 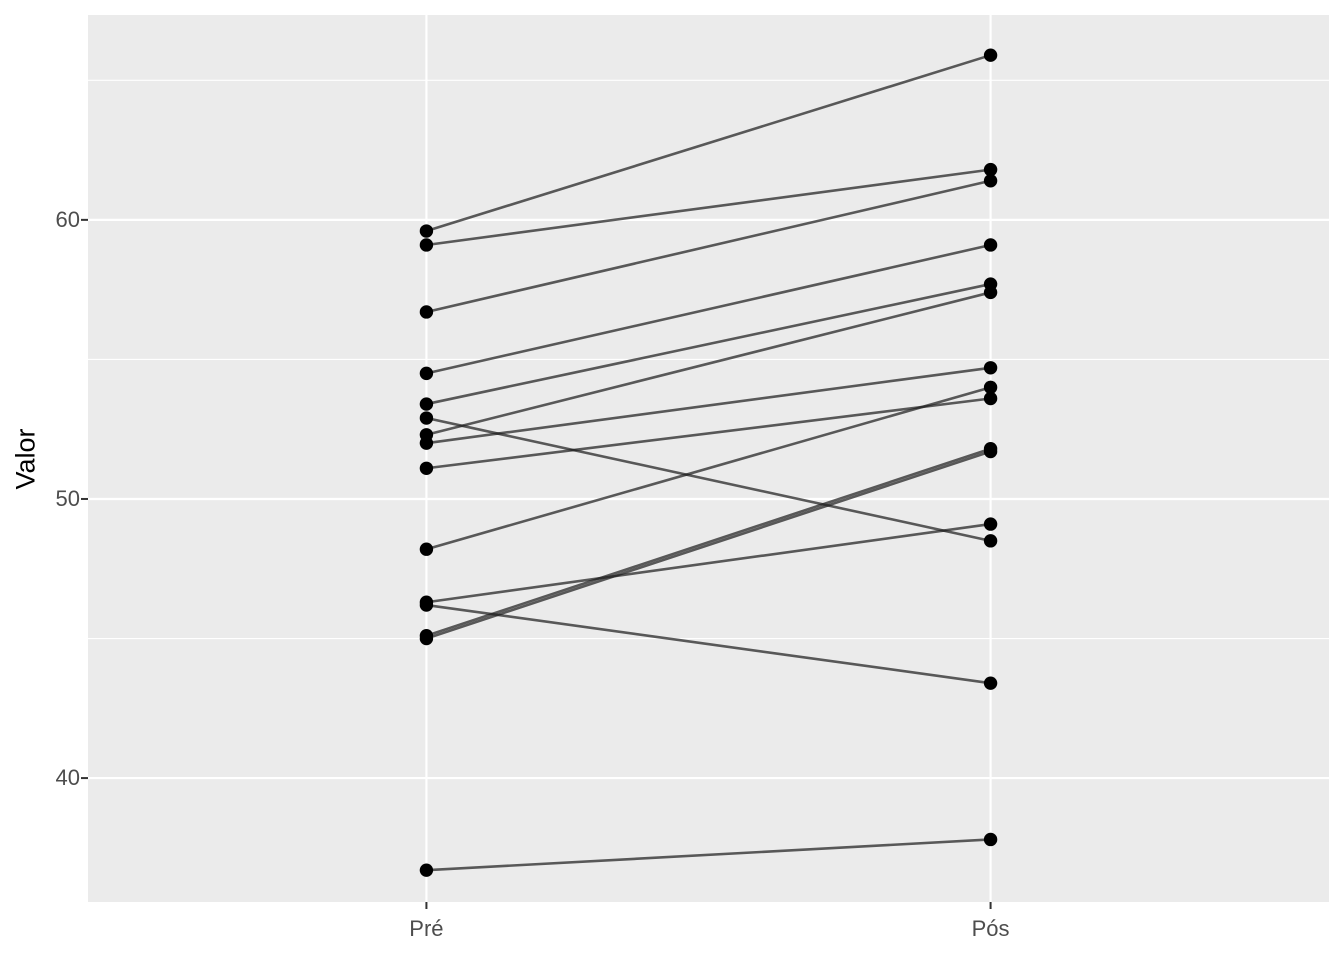 I want to click on x-tick-label-pre: Pré, so click(x=426, y=928).